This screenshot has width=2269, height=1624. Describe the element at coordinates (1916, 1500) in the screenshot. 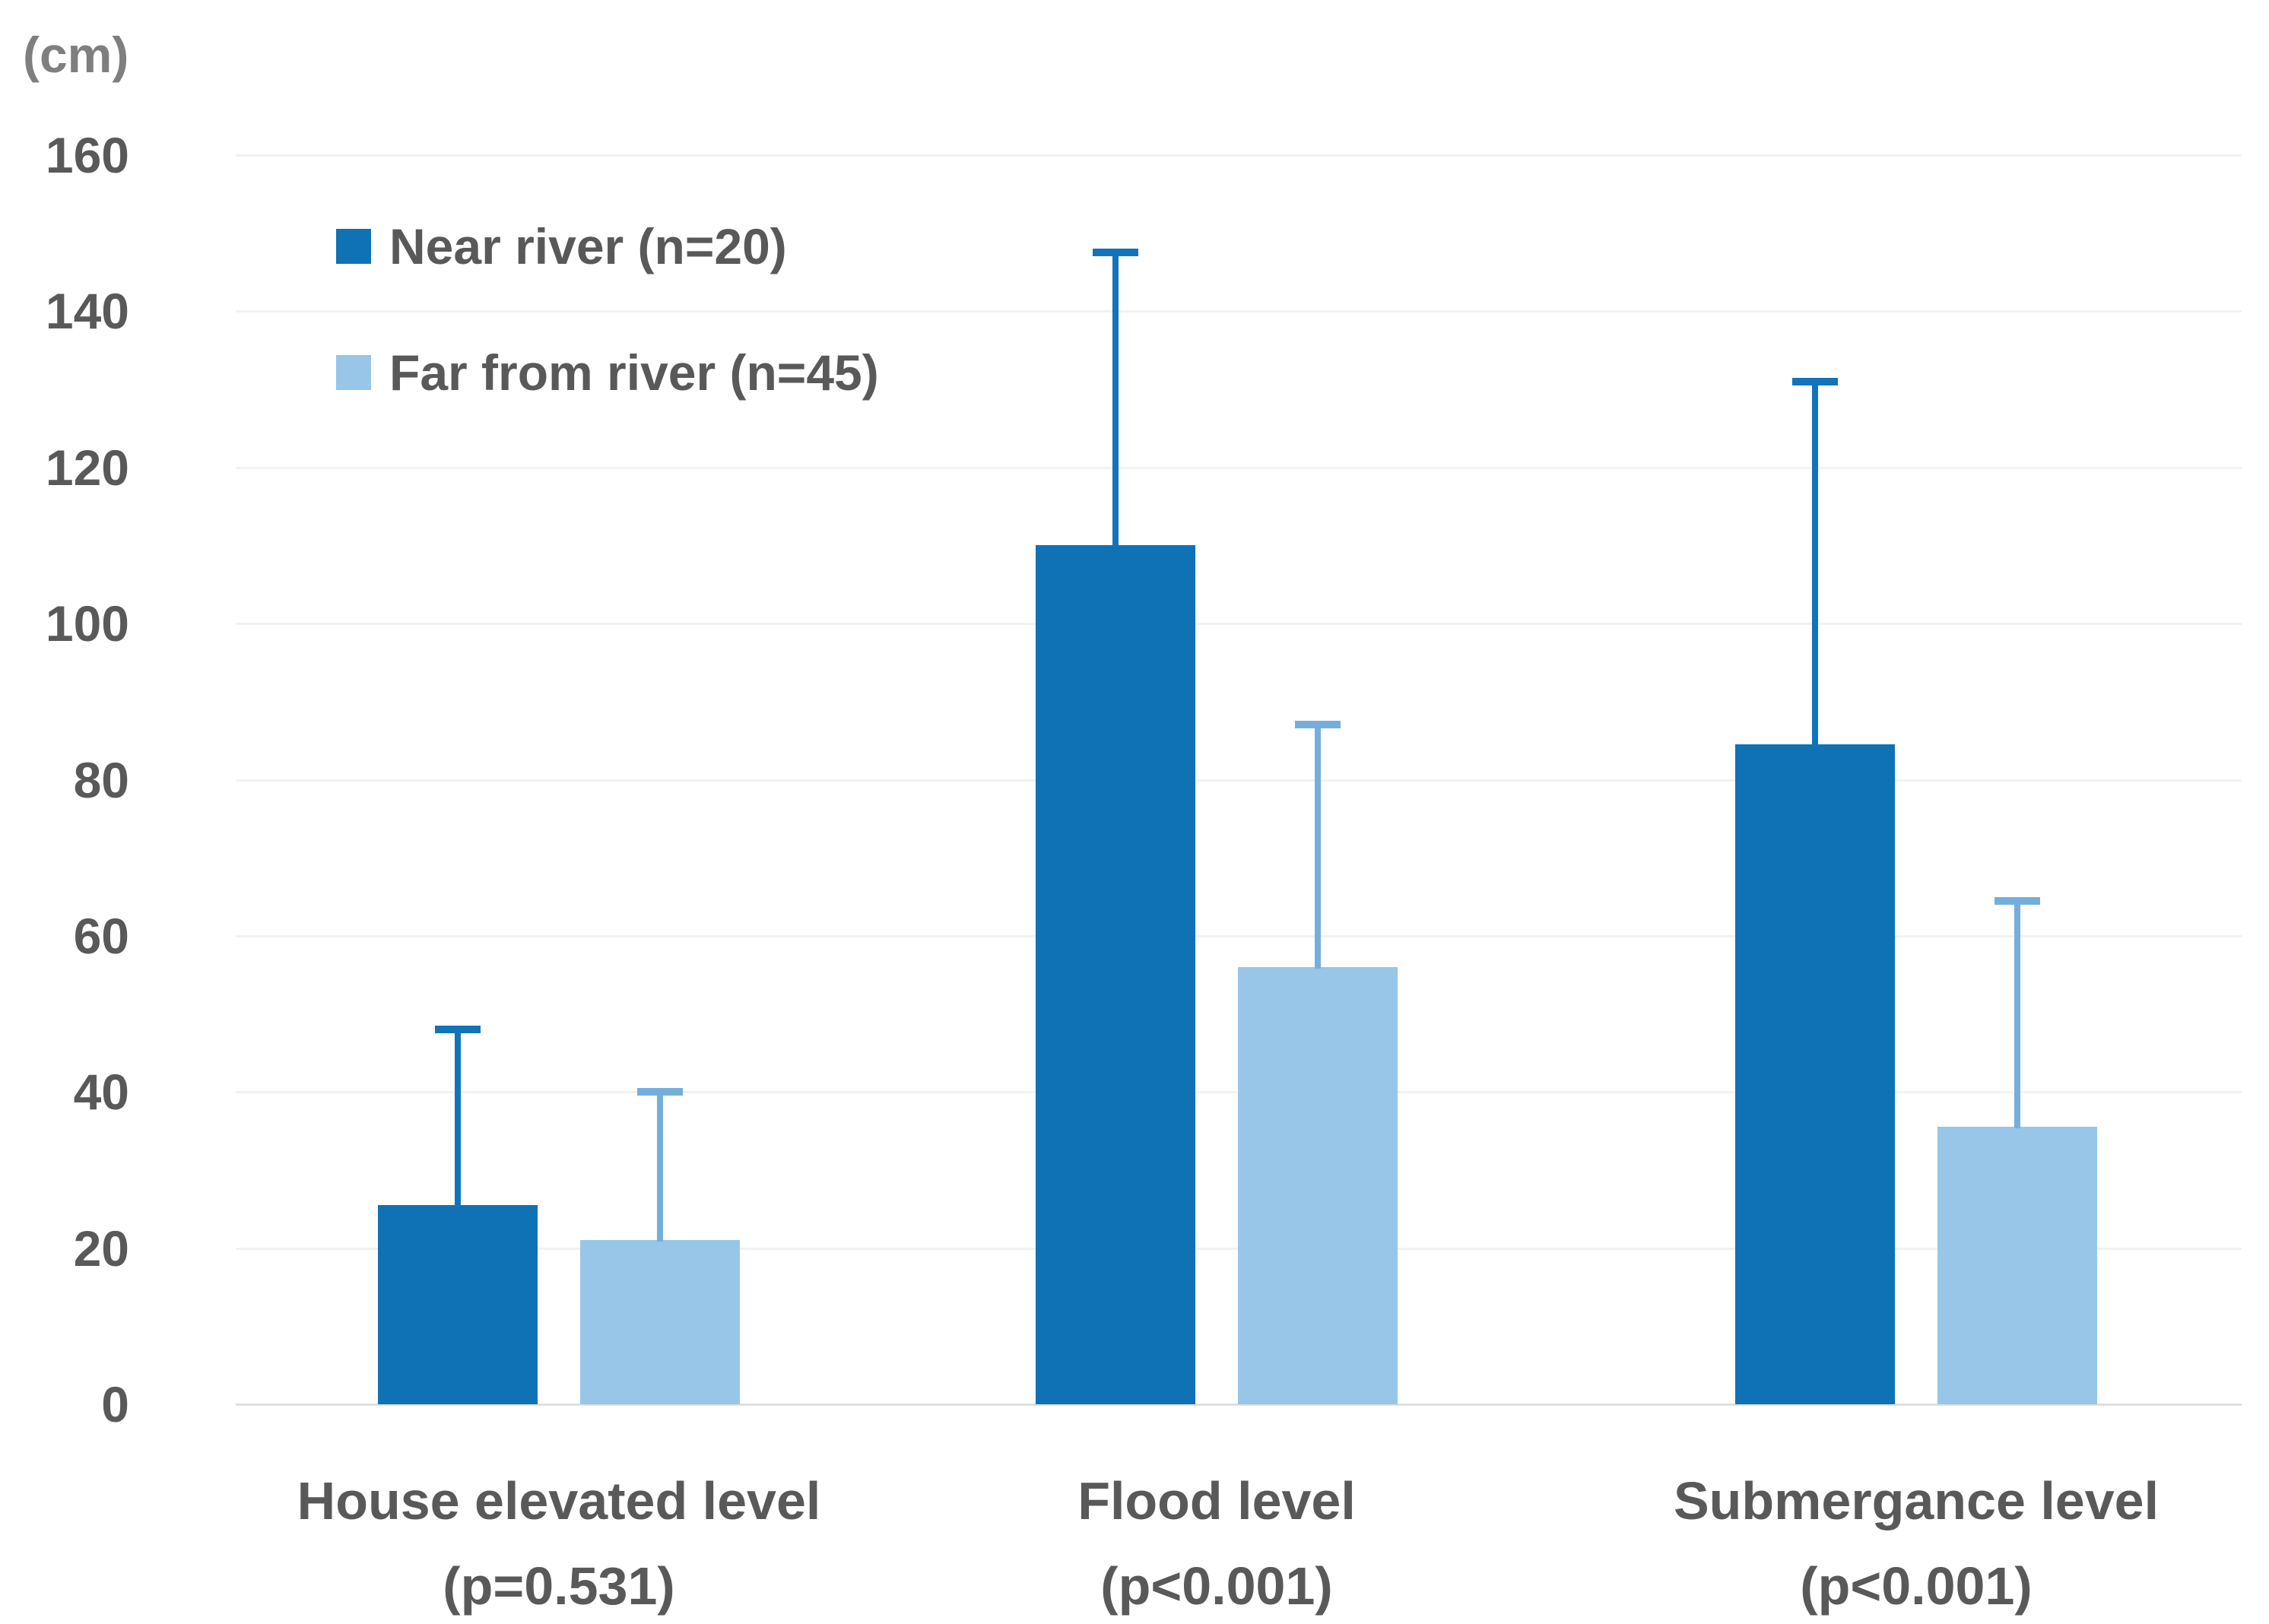

I see `x-category-label-line1-3: Submergance level` at that location.